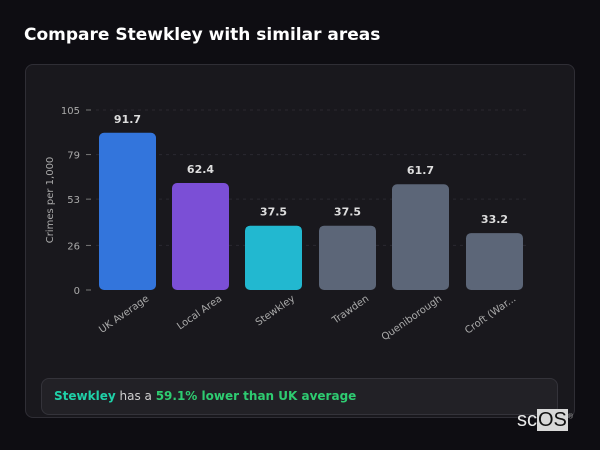 The width and height of the screenshot is (600, 450). Describe the element at coordinates (73, 246) in the screenshot. I see `y-tick-label: 26` at that location.